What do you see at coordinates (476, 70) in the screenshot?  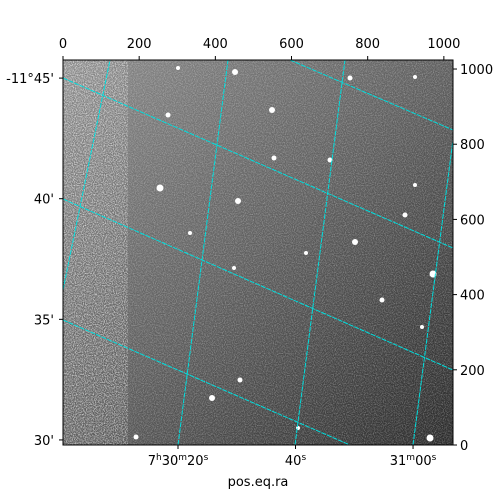 I see `y-tick-label: 1000` at bounding box center [476, 70].